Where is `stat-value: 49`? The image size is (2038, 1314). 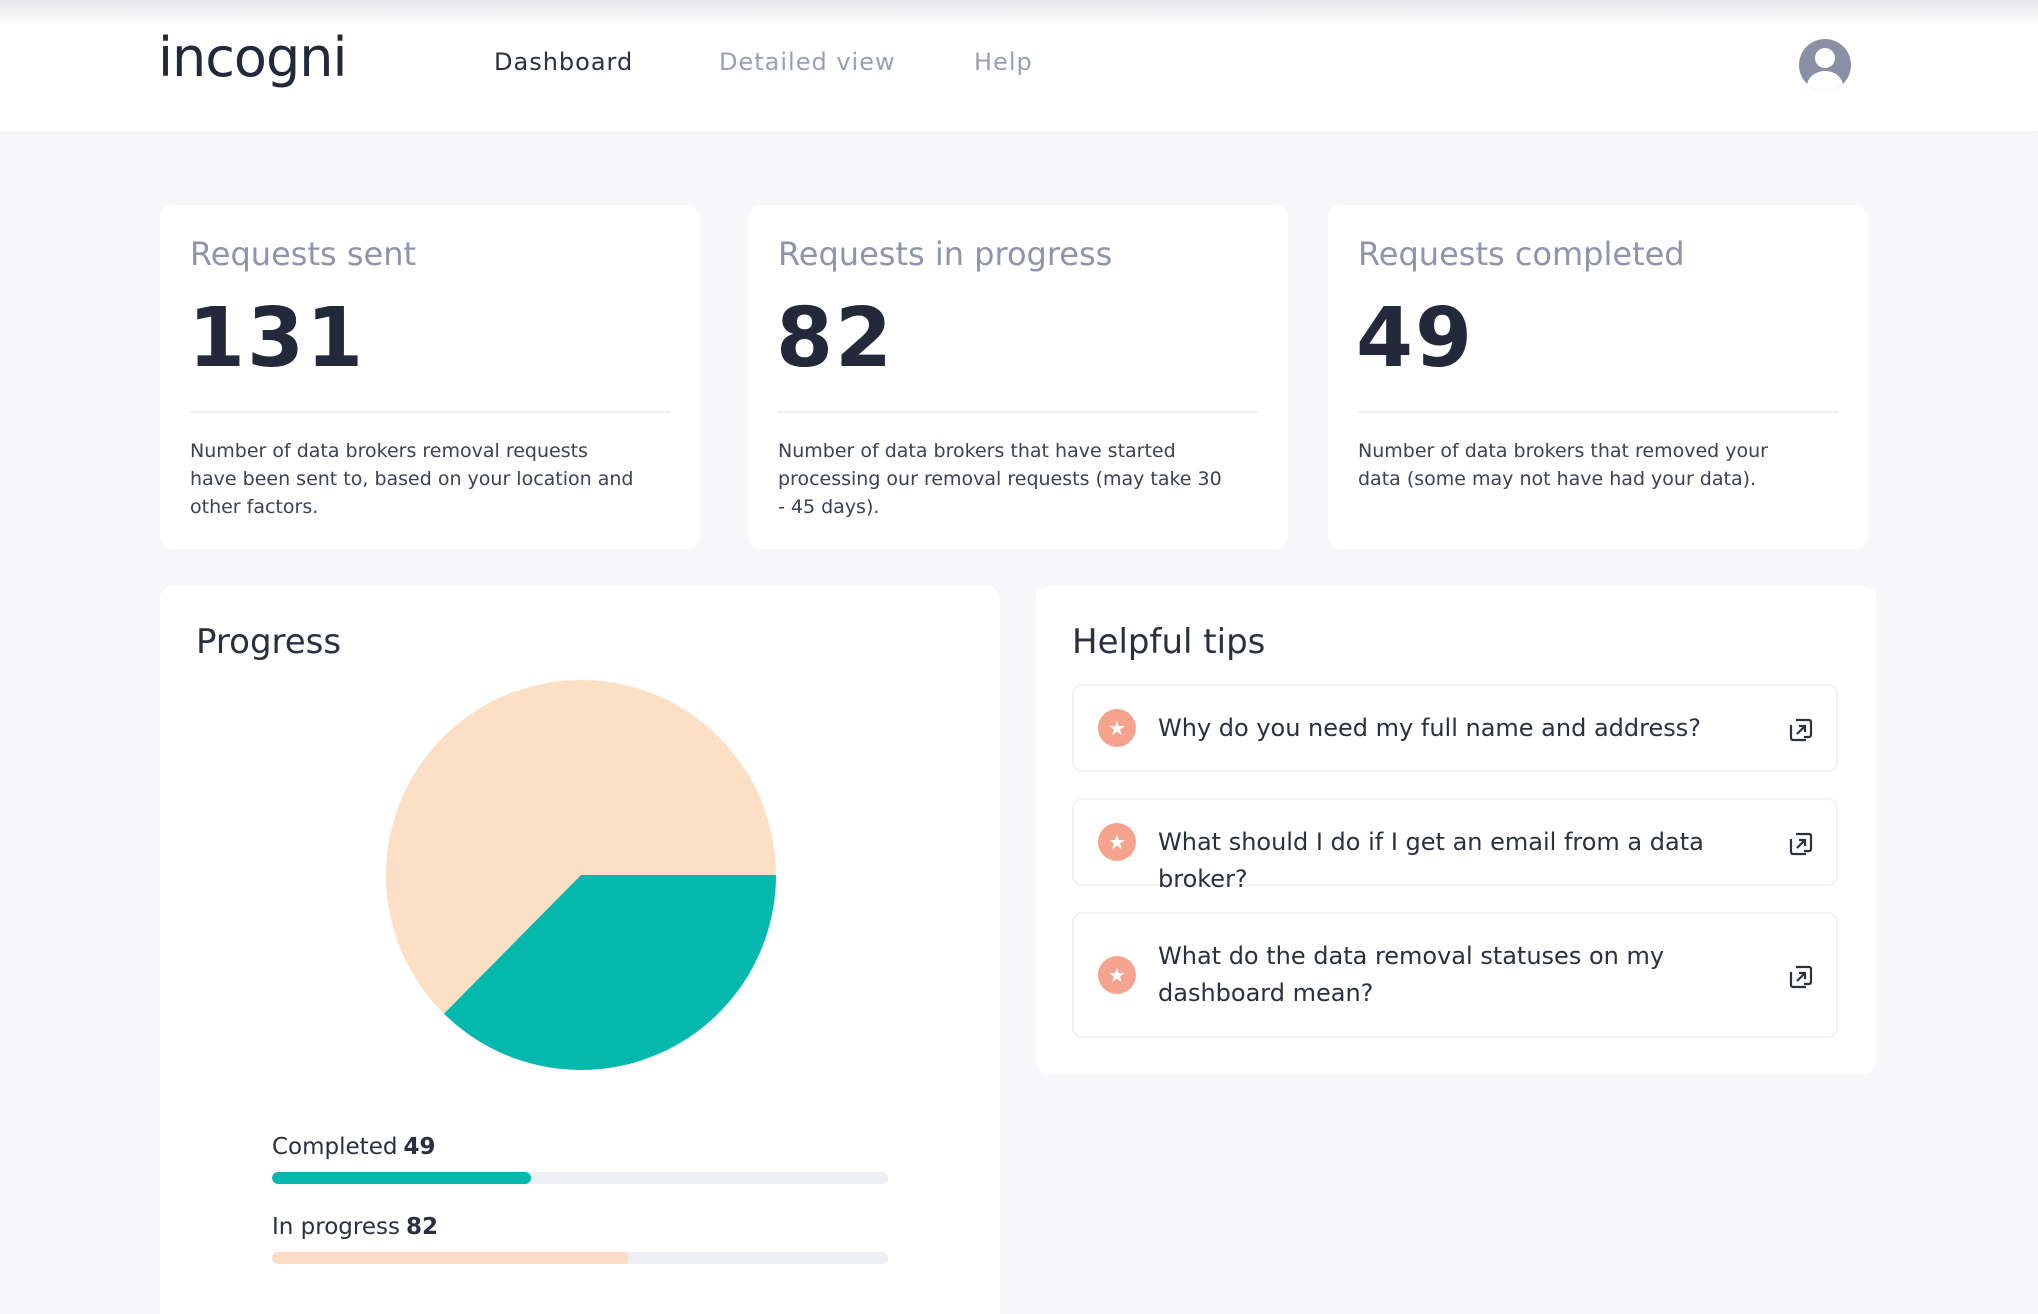
stat-value: 49 is located at coordinates (1415, 338).